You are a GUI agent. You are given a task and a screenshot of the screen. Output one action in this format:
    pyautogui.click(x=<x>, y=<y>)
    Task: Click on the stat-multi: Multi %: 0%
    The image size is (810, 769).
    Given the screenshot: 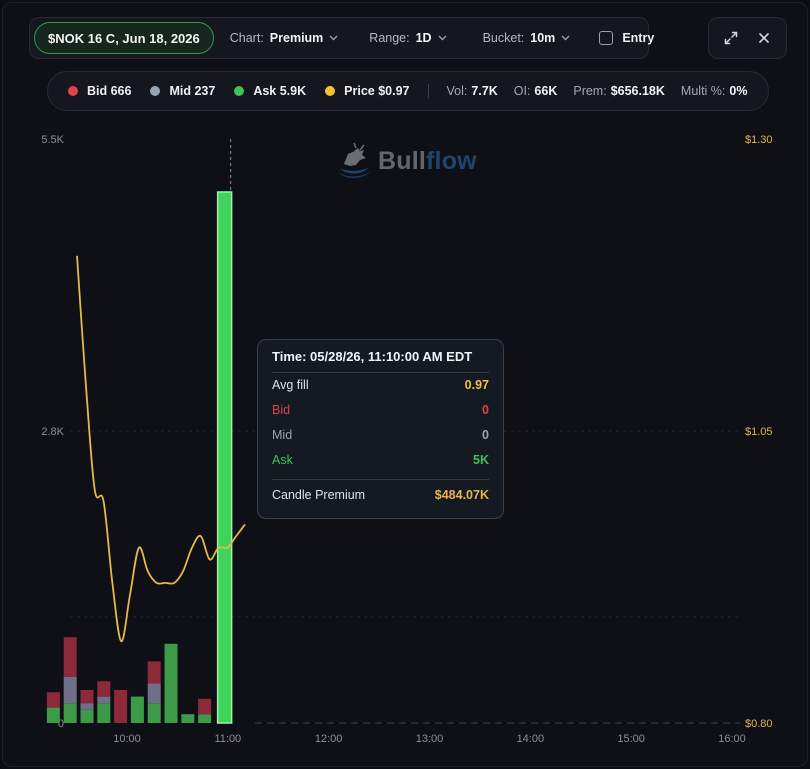 What is the action you would take?
    pyautogui.click(x=714, y=91)
    